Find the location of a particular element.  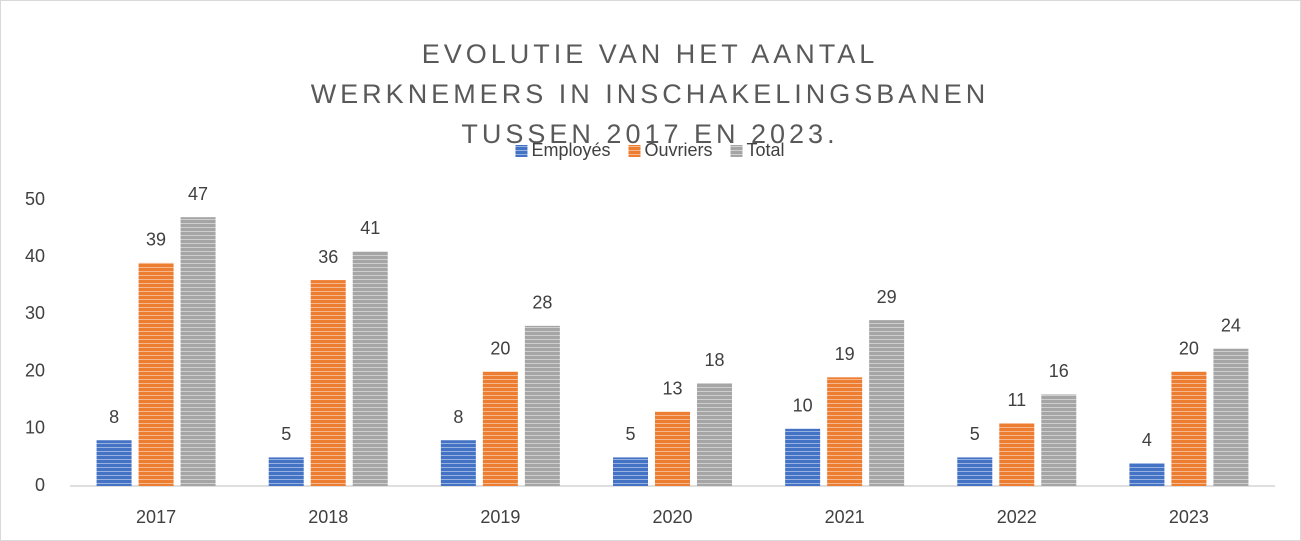

y-tick-label: 10 is located at coordinates (35, 428).